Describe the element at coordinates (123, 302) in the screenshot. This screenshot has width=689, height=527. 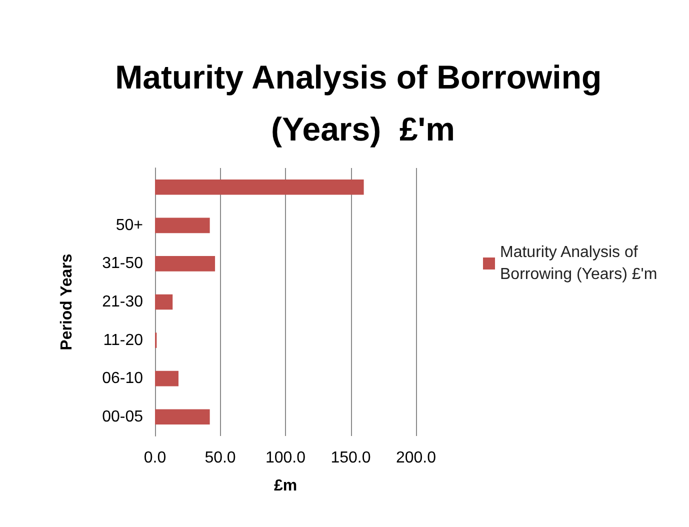
I see `y-tick-label: 21-30` at that location.